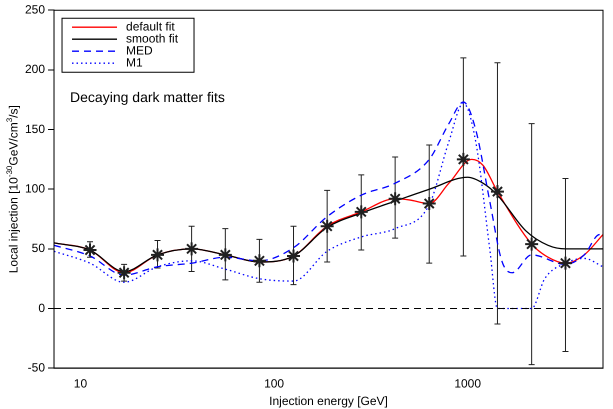 The width and height of the screenshot is (613, 409). Describe the element at coordinates (37, 367) in the screenshot. I see `y-tick-label: -50` at that location.